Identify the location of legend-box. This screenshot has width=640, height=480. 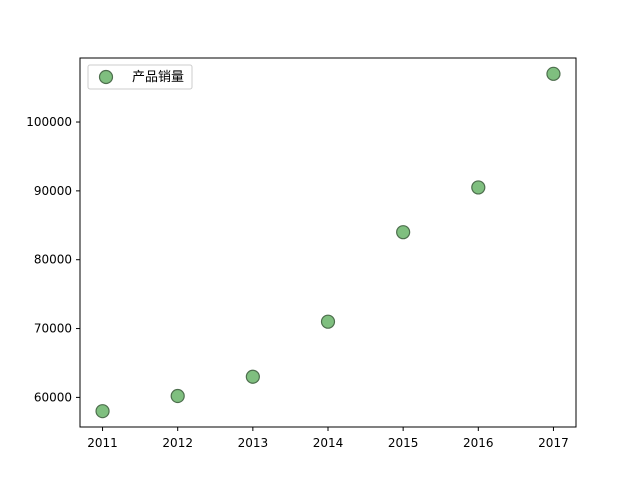
(140, 77).